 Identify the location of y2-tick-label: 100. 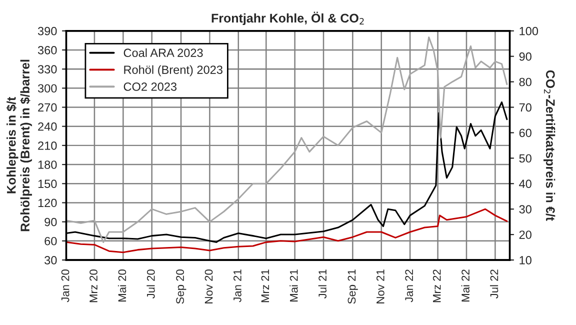
(529, 31).